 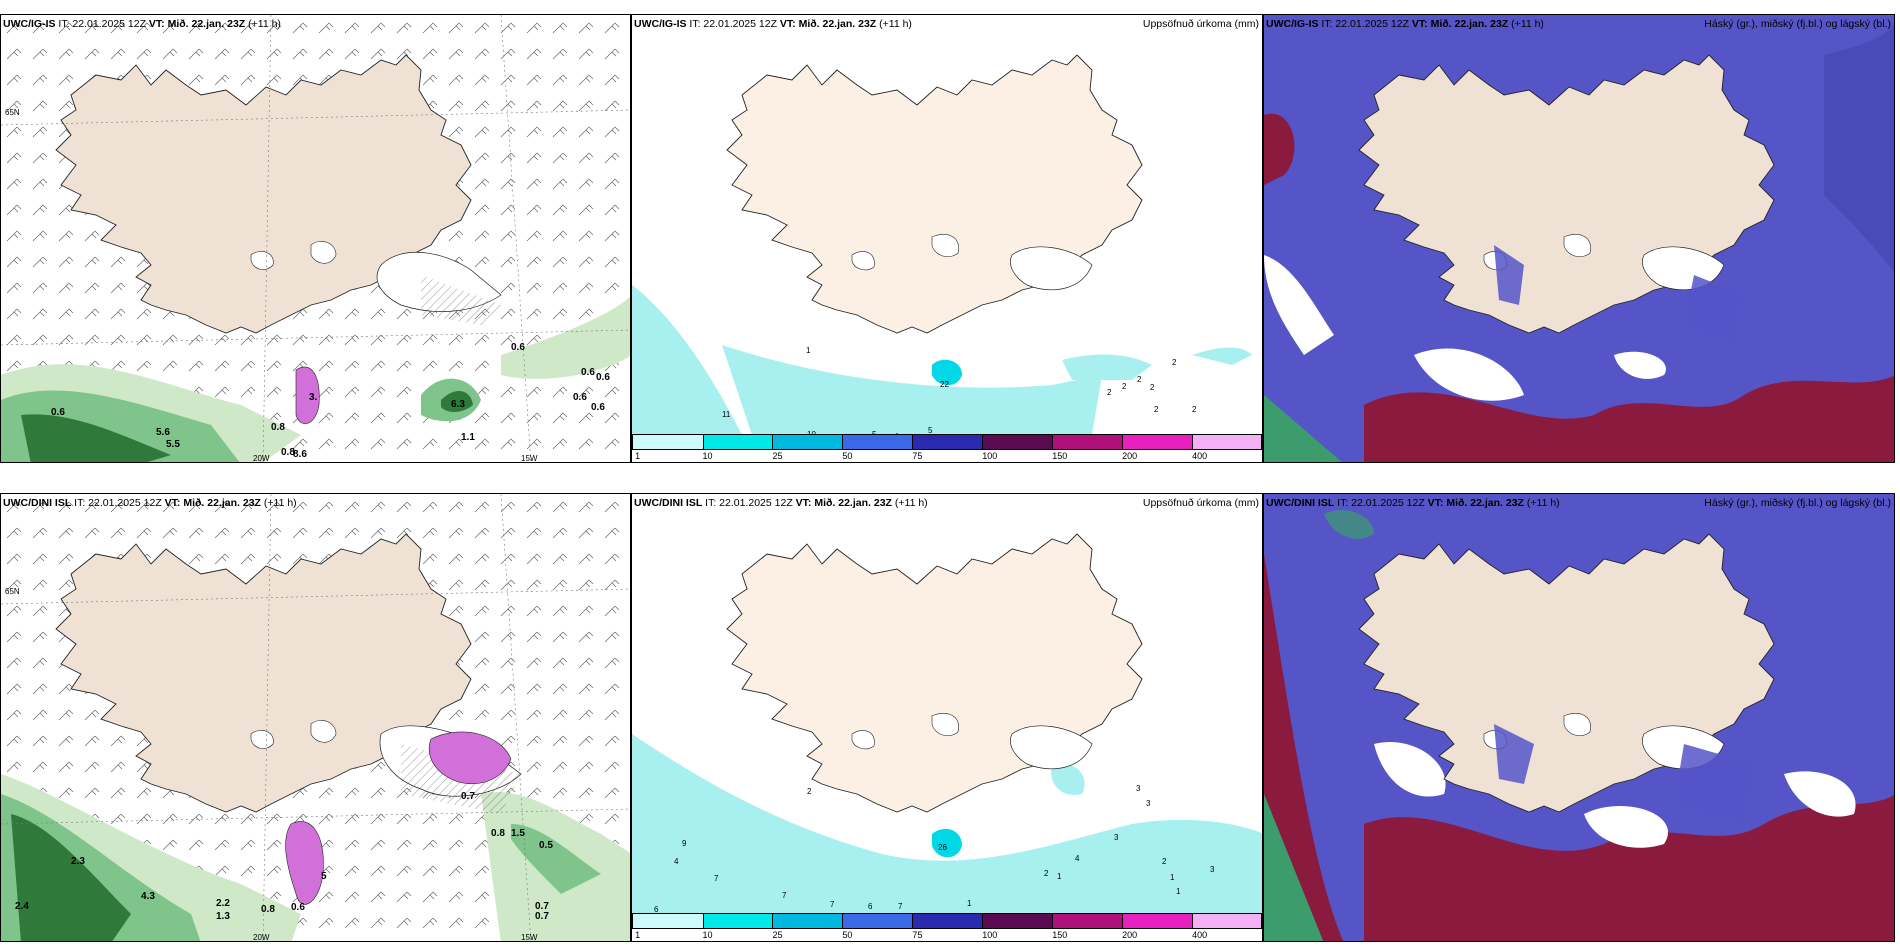 I want to click on wind-label: 8.6, so click(x=300, y=454).